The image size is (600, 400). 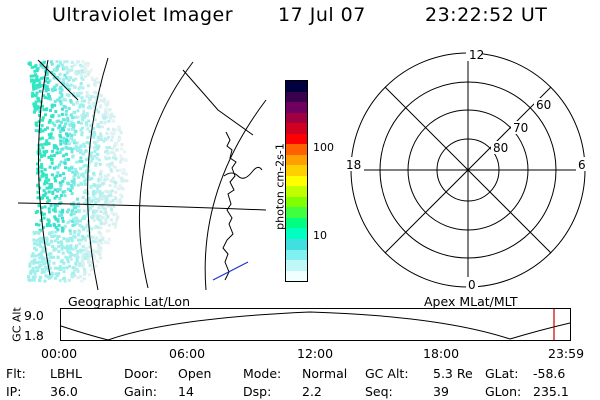 What do you see at coordinates (453, 373) in the screenshot?
I see `info-value: 5.3 Re` at bounding box center [453, 373].